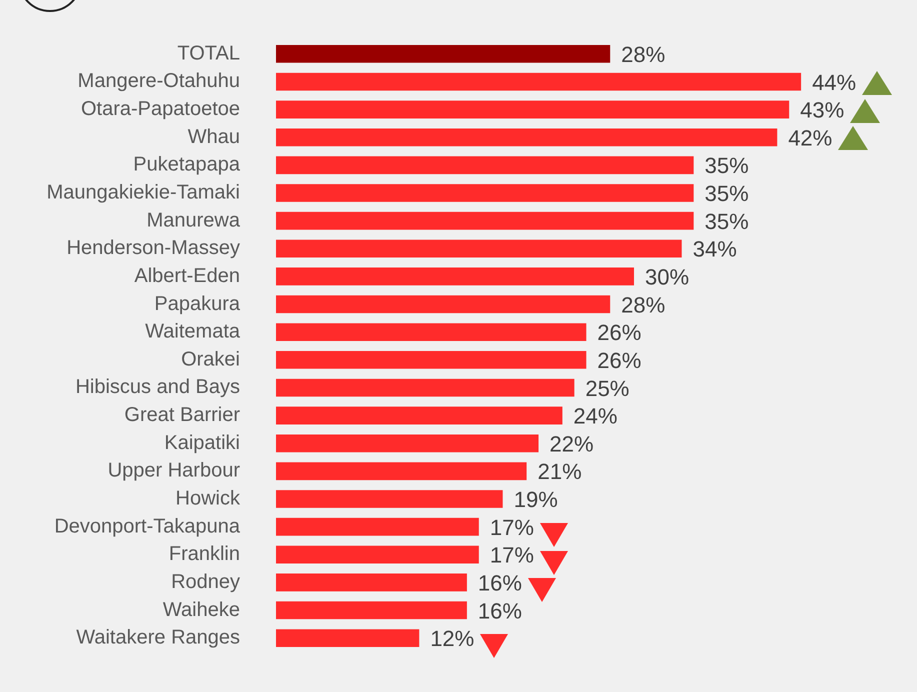 Image resolution: width=917 pixels, height=692 pixels. I want to click on y-tick-label: Rodney, so click(205, 581).